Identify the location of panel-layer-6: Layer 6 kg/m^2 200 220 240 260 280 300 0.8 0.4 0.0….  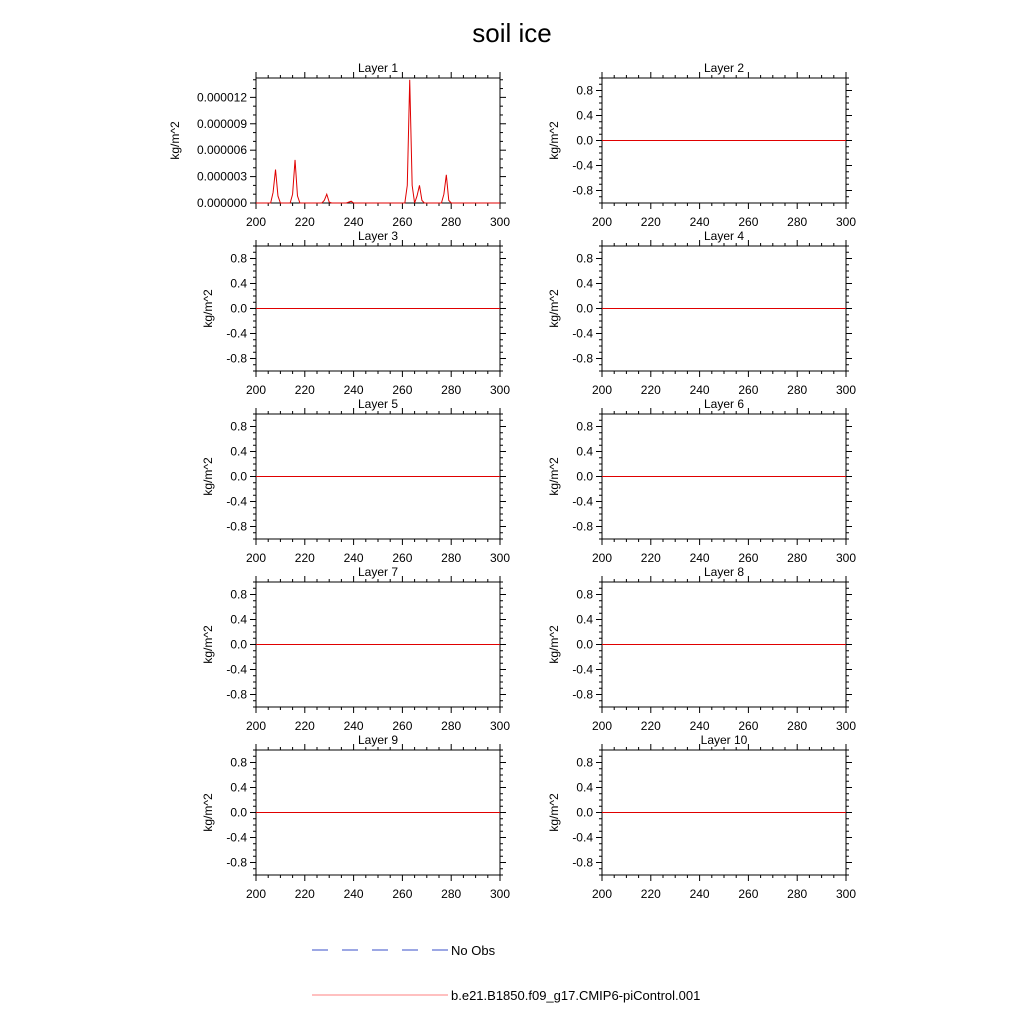
(701, 481).